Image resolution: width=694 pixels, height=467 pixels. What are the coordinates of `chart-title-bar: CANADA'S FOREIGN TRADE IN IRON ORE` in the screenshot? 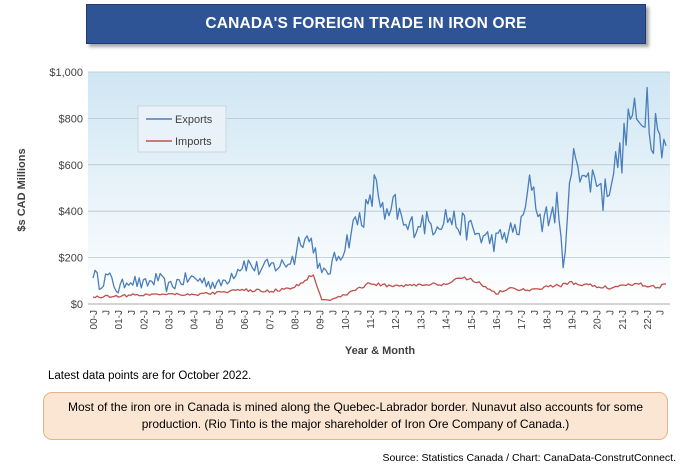 It's located at (366, 24).